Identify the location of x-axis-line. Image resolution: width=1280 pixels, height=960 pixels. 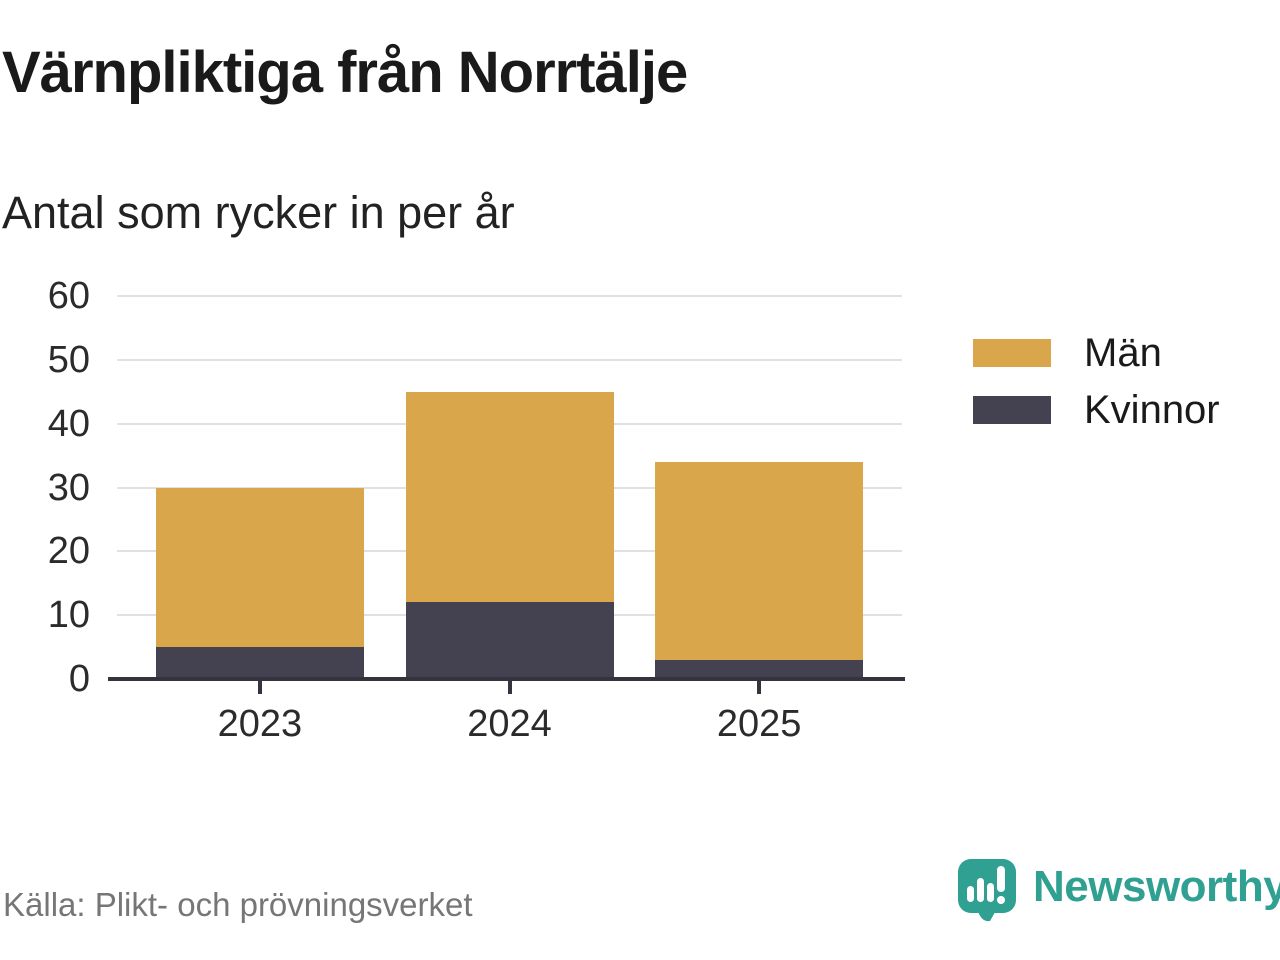
(506, 679).